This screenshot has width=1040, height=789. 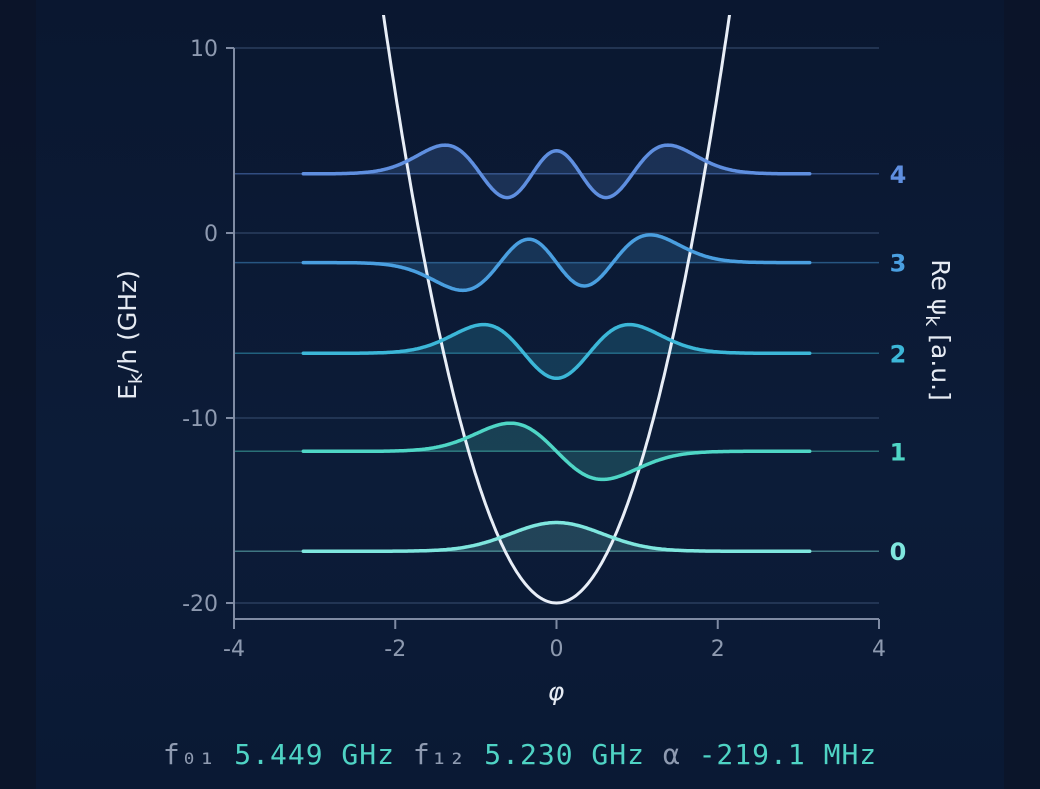 I want to click on y-tick-label: 10, so click(x=204, y=49).